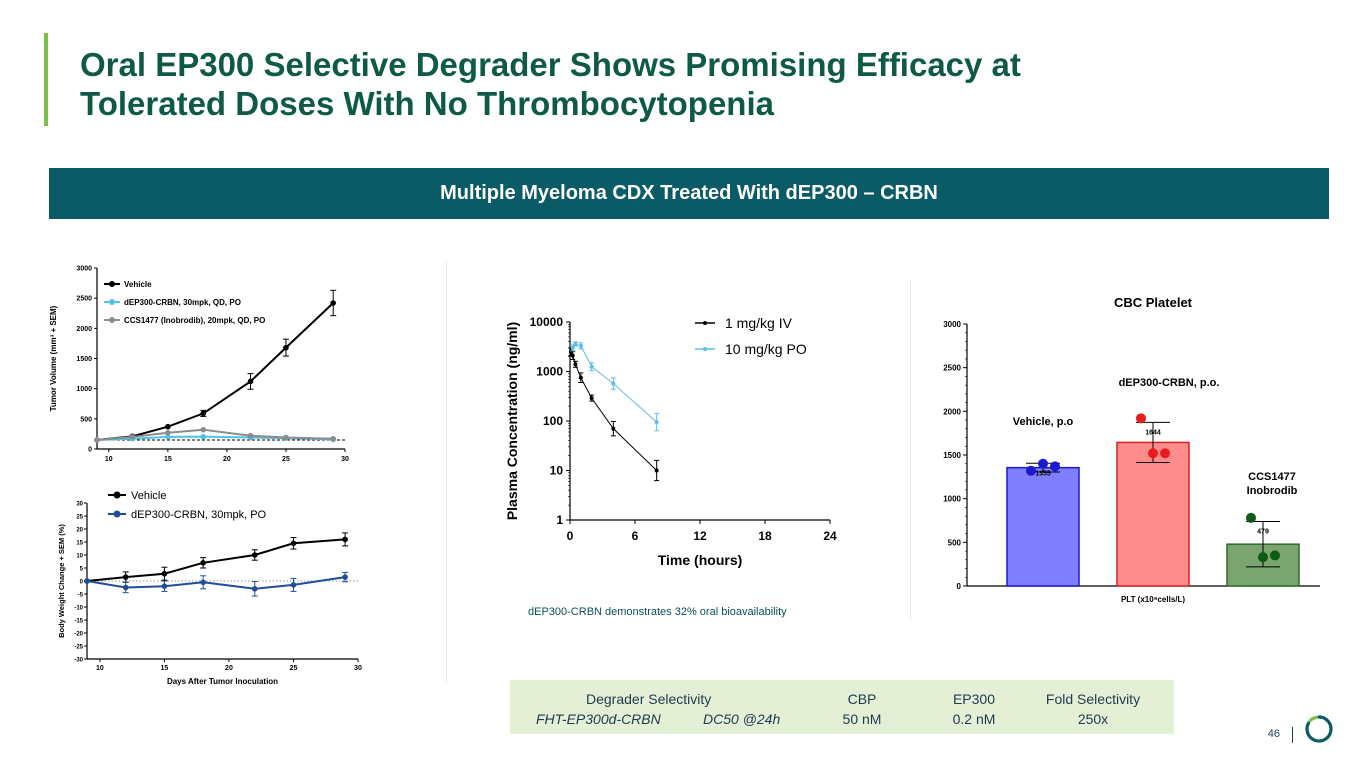 This screenshot has height=768, width=1365. I want to click on logo-ring, so click(1319, 729).